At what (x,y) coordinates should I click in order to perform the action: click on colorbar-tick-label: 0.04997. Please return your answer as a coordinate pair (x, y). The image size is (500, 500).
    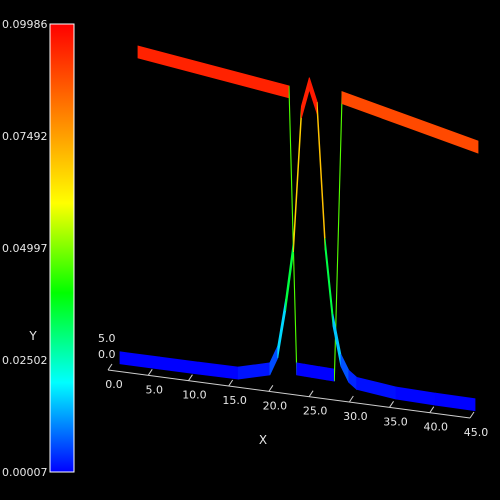
    Looking at the image, I should click on (25, 248).